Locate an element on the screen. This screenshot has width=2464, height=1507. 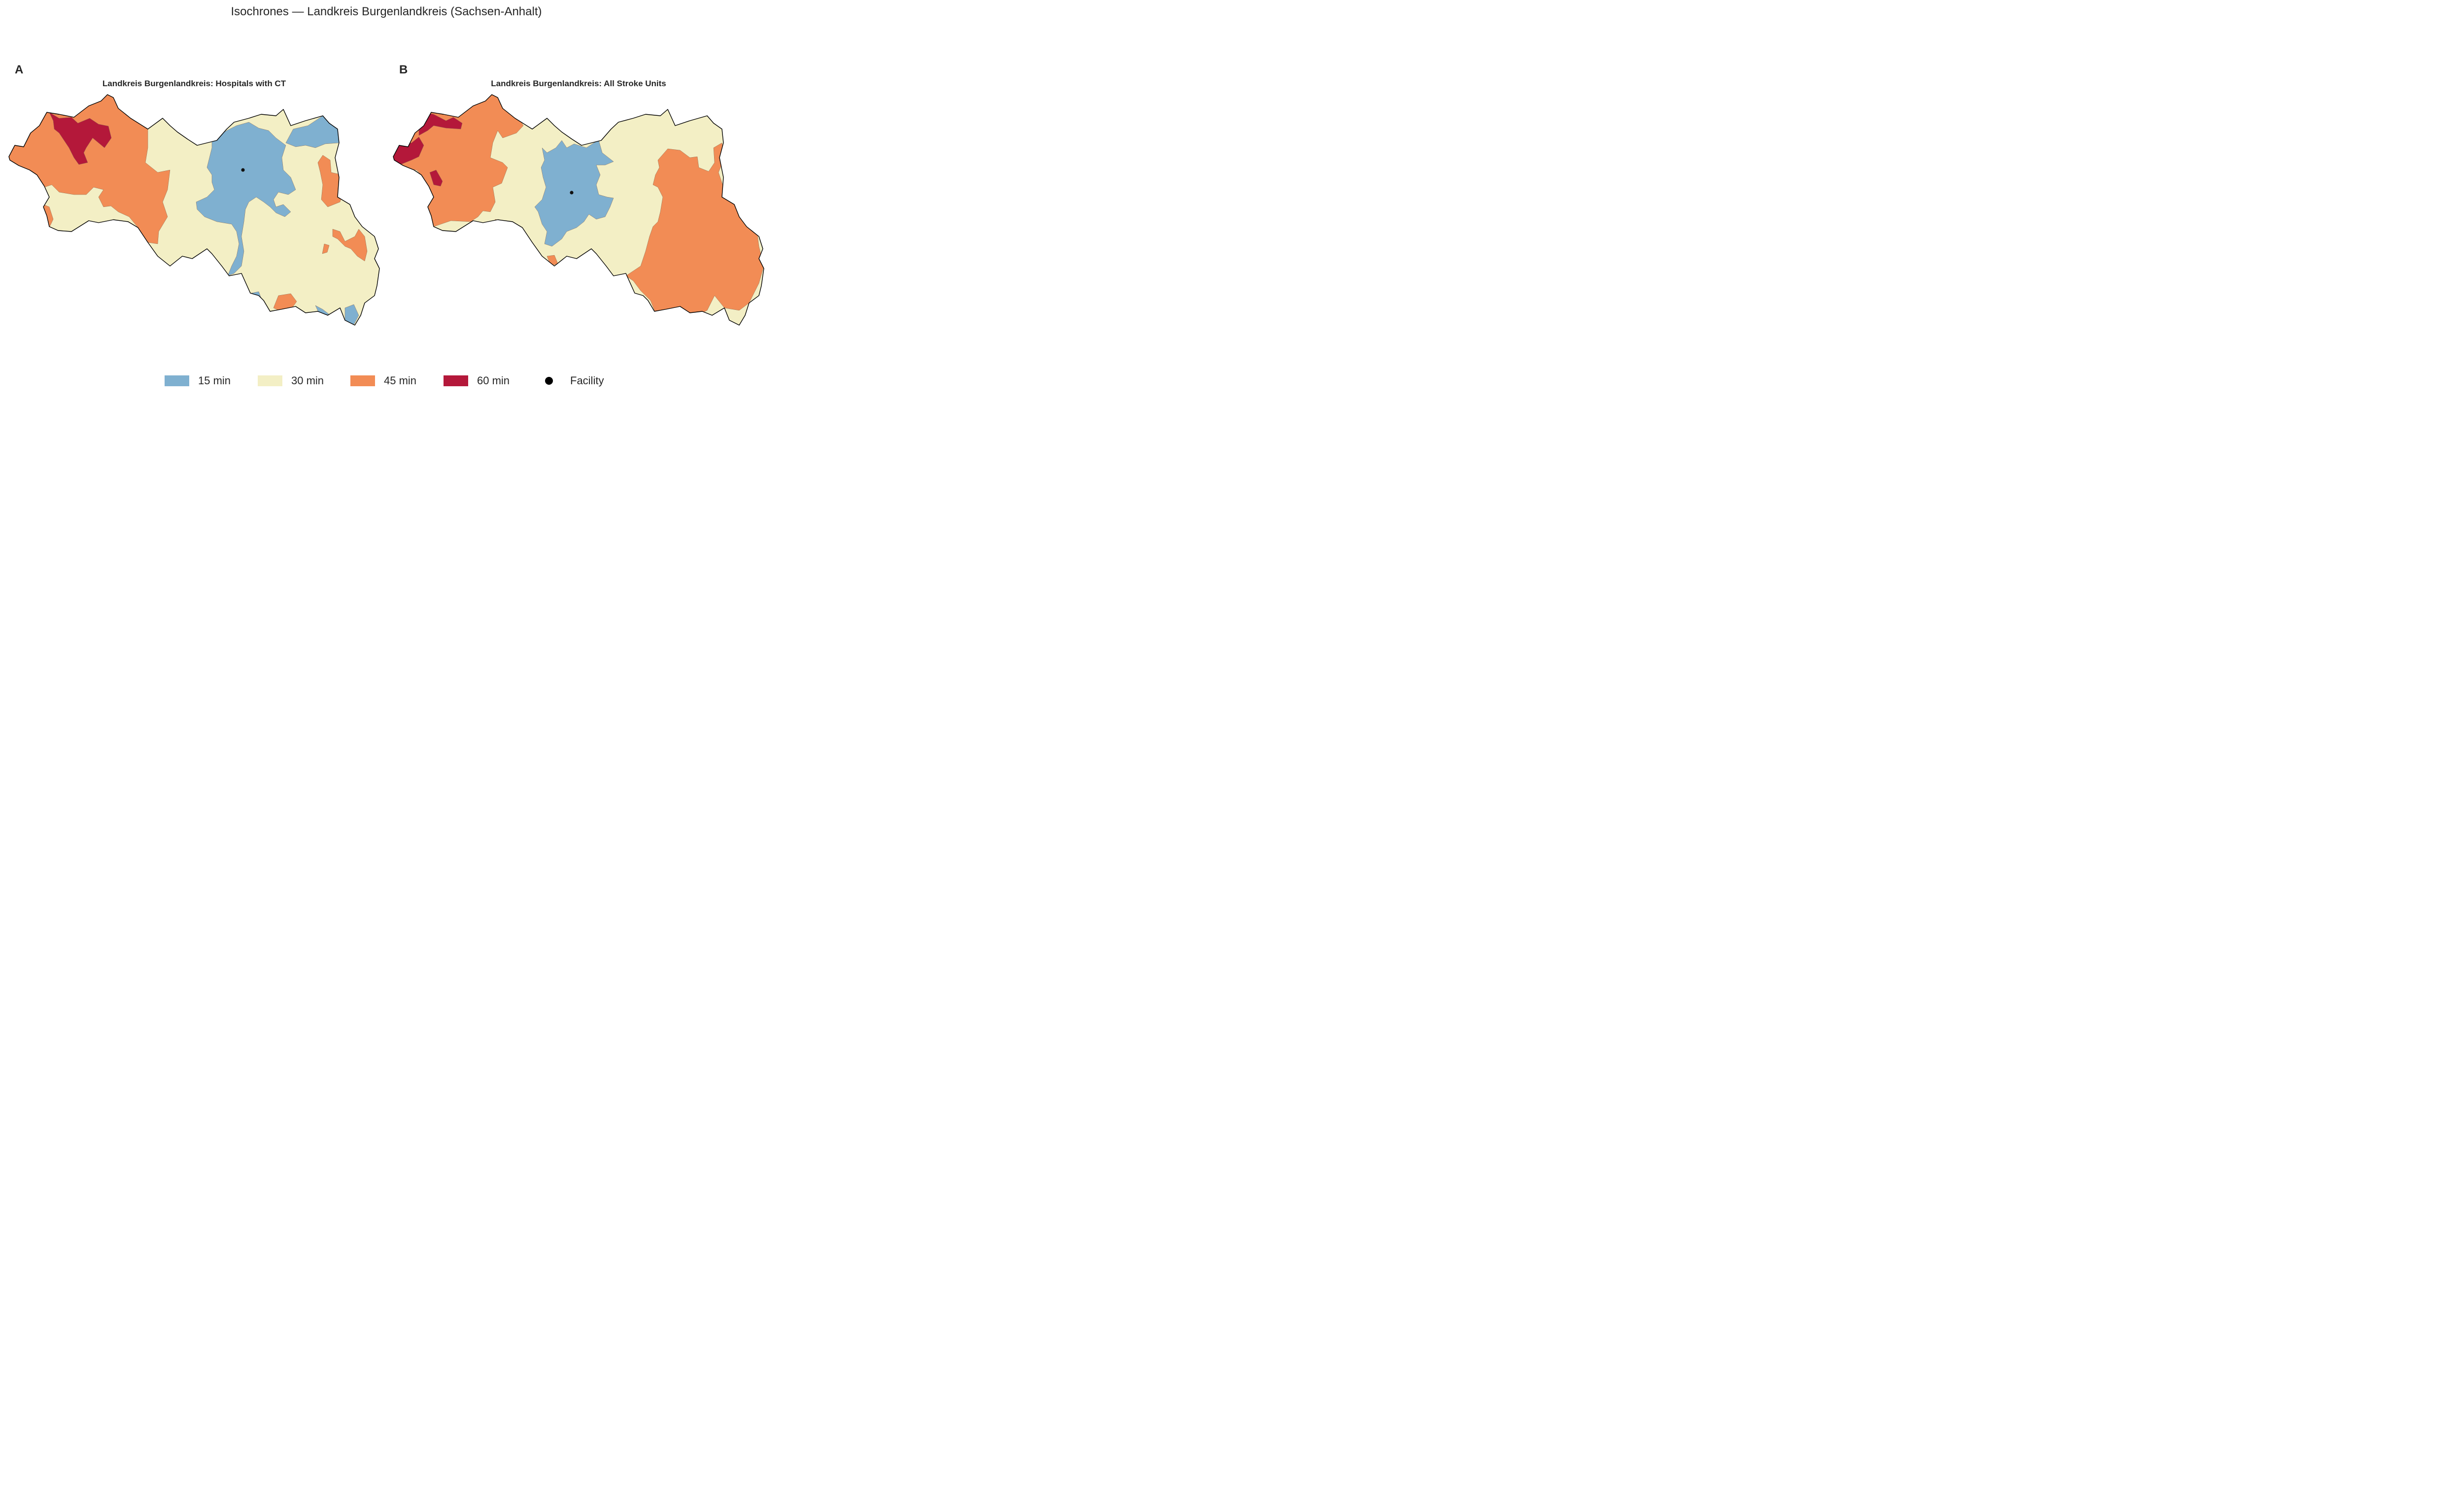
zone-45-min-a-pocket is located at coordinates (326, 248).